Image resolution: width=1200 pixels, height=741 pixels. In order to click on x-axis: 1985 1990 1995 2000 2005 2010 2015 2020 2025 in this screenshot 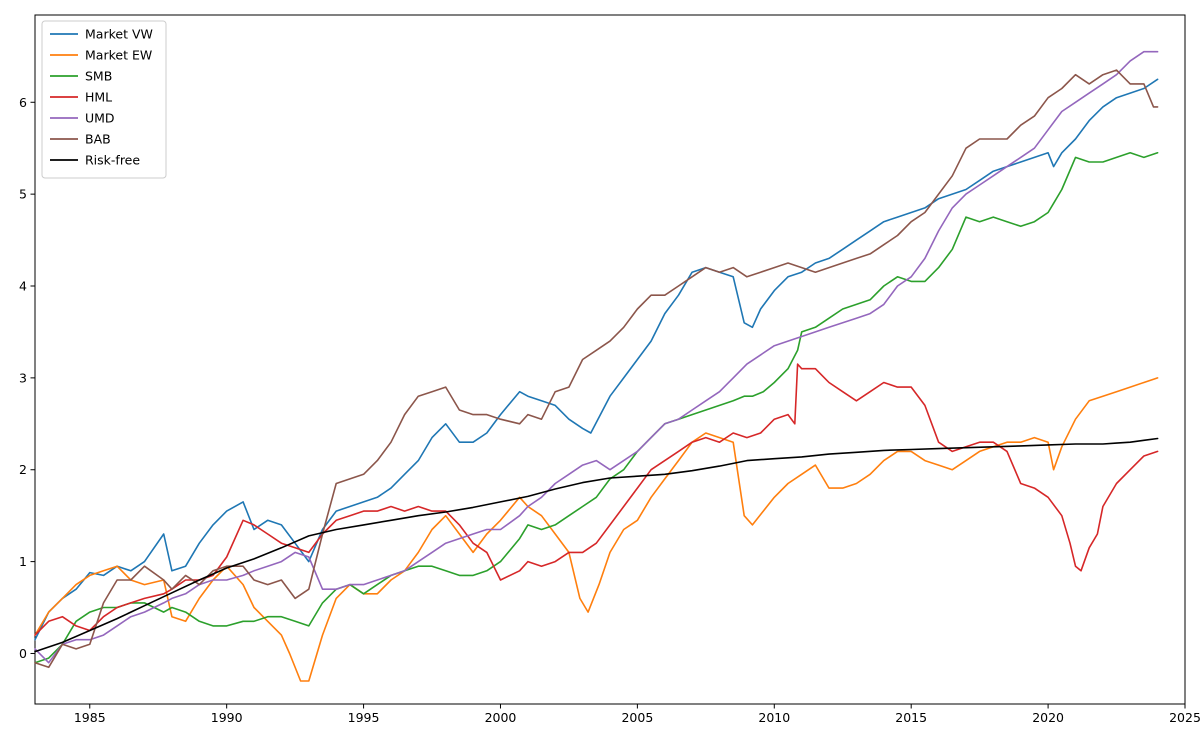, I will do `click(637, 714)`.